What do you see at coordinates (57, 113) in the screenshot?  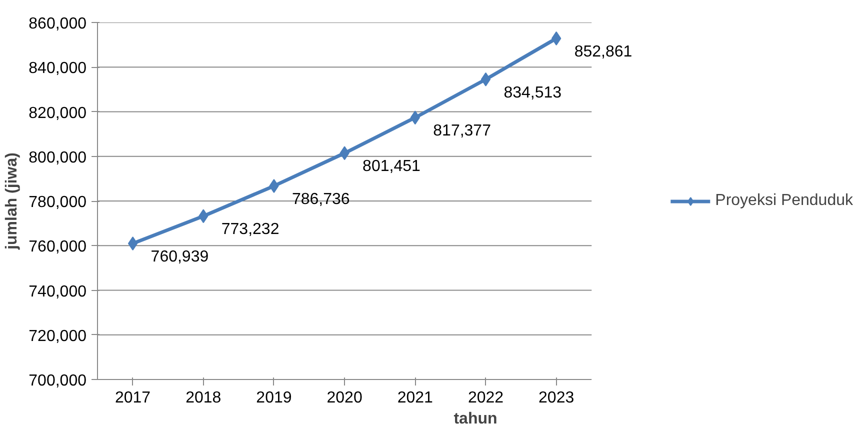 I see `y-tick-label: 820,000` at bounding box center [57, 113].